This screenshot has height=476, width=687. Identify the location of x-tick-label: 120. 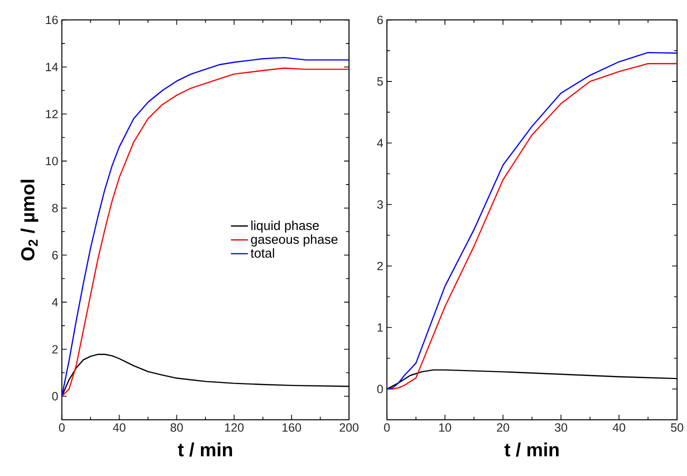
(234, 427).